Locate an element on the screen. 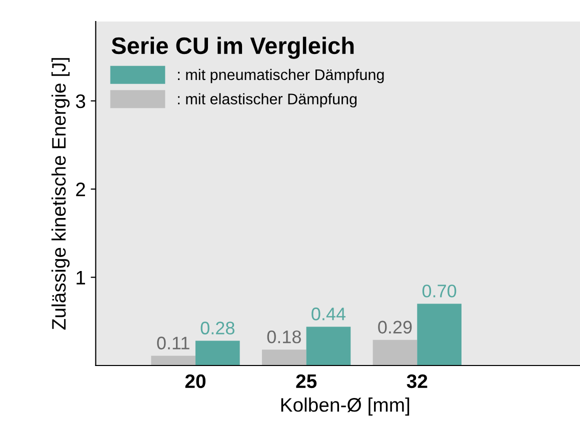 Image resolution: width=580 pixels, height=430 pixels. data-label: 0.28 is located at coordinates (217, 328).